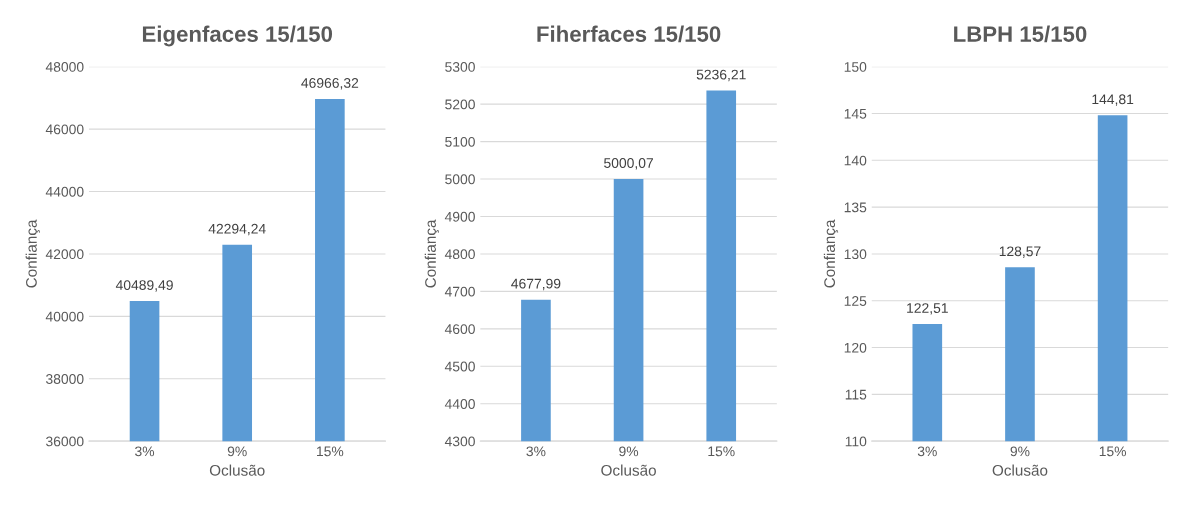  What do you see at coordinates (65, 441) in the screenshot?
I see `y-tick-label: 36000` at bounding box center [65, 441].